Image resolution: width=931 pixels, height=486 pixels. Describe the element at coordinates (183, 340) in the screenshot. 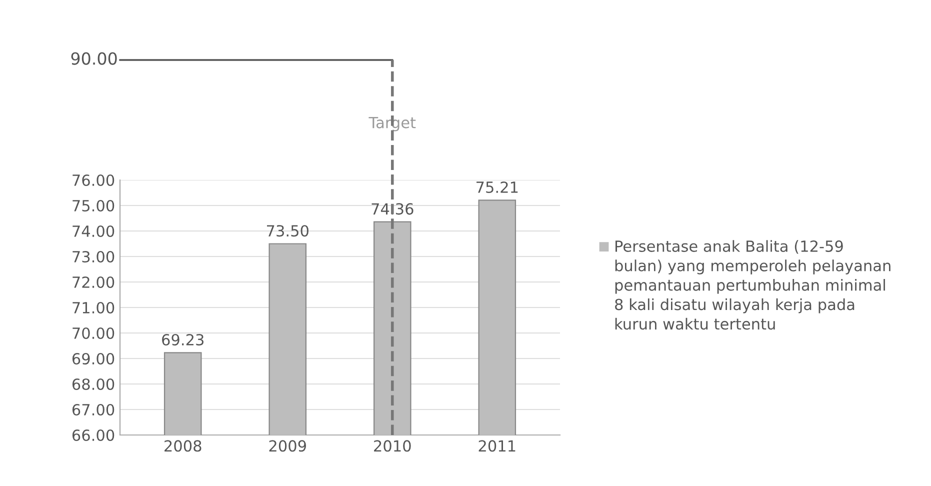

I see `text: 69.23` at that location.